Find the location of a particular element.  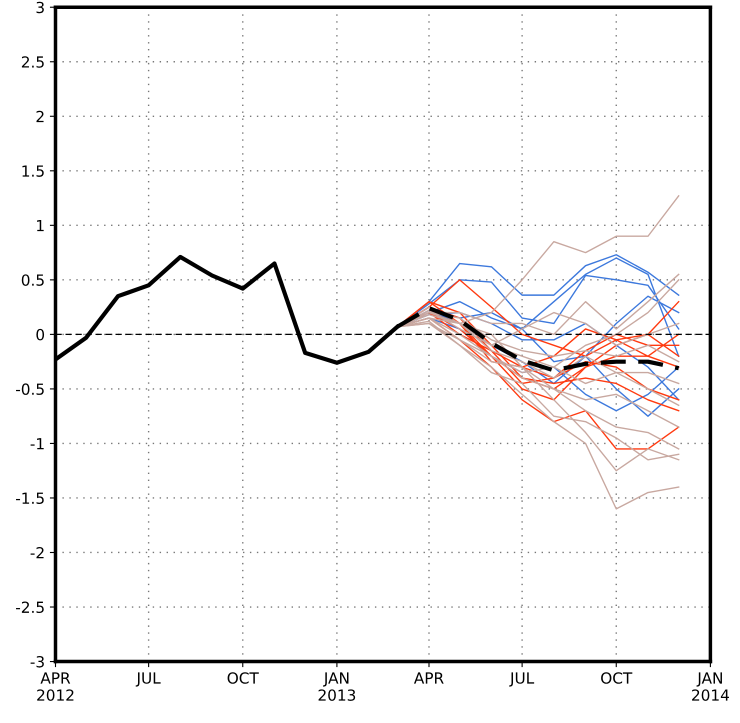

y-tick-label: -2.5 is located at coordinates (30, 607).